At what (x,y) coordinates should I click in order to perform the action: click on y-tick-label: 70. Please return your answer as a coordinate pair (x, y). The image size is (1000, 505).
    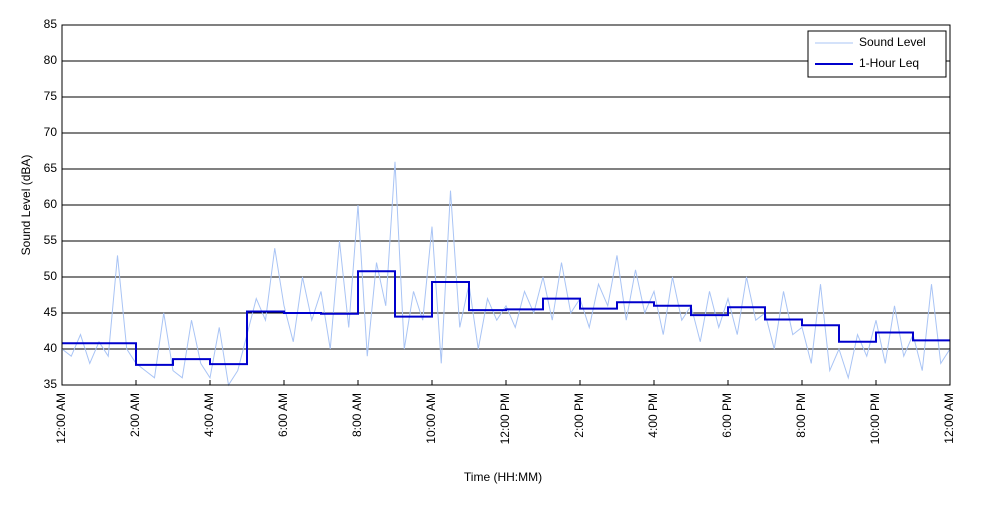
    Looking at the image, I should click on (51, 132).